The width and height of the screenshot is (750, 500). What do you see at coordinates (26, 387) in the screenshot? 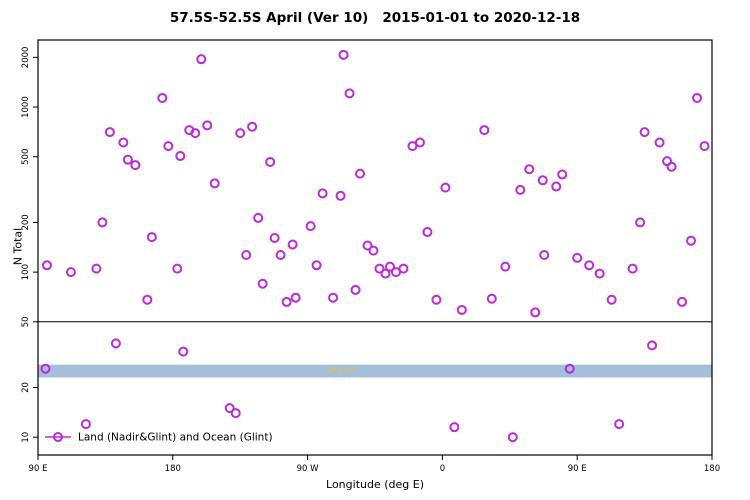
I see `y-tick-label: 20` at bounding box center [26, 387].